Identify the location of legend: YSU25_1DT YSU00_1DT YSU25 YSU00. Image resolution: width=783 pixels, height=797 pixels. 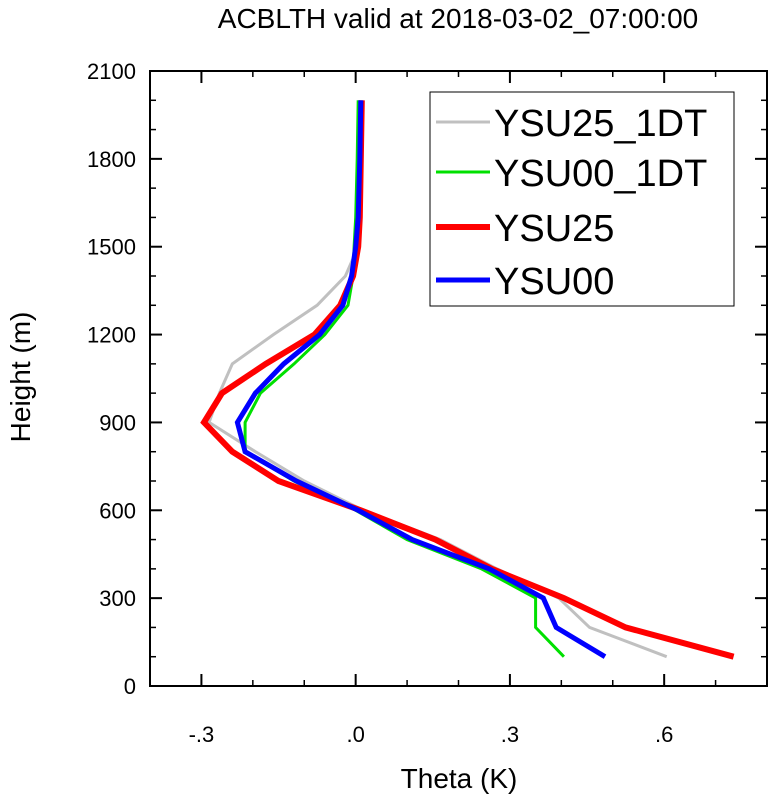
(582, 199).